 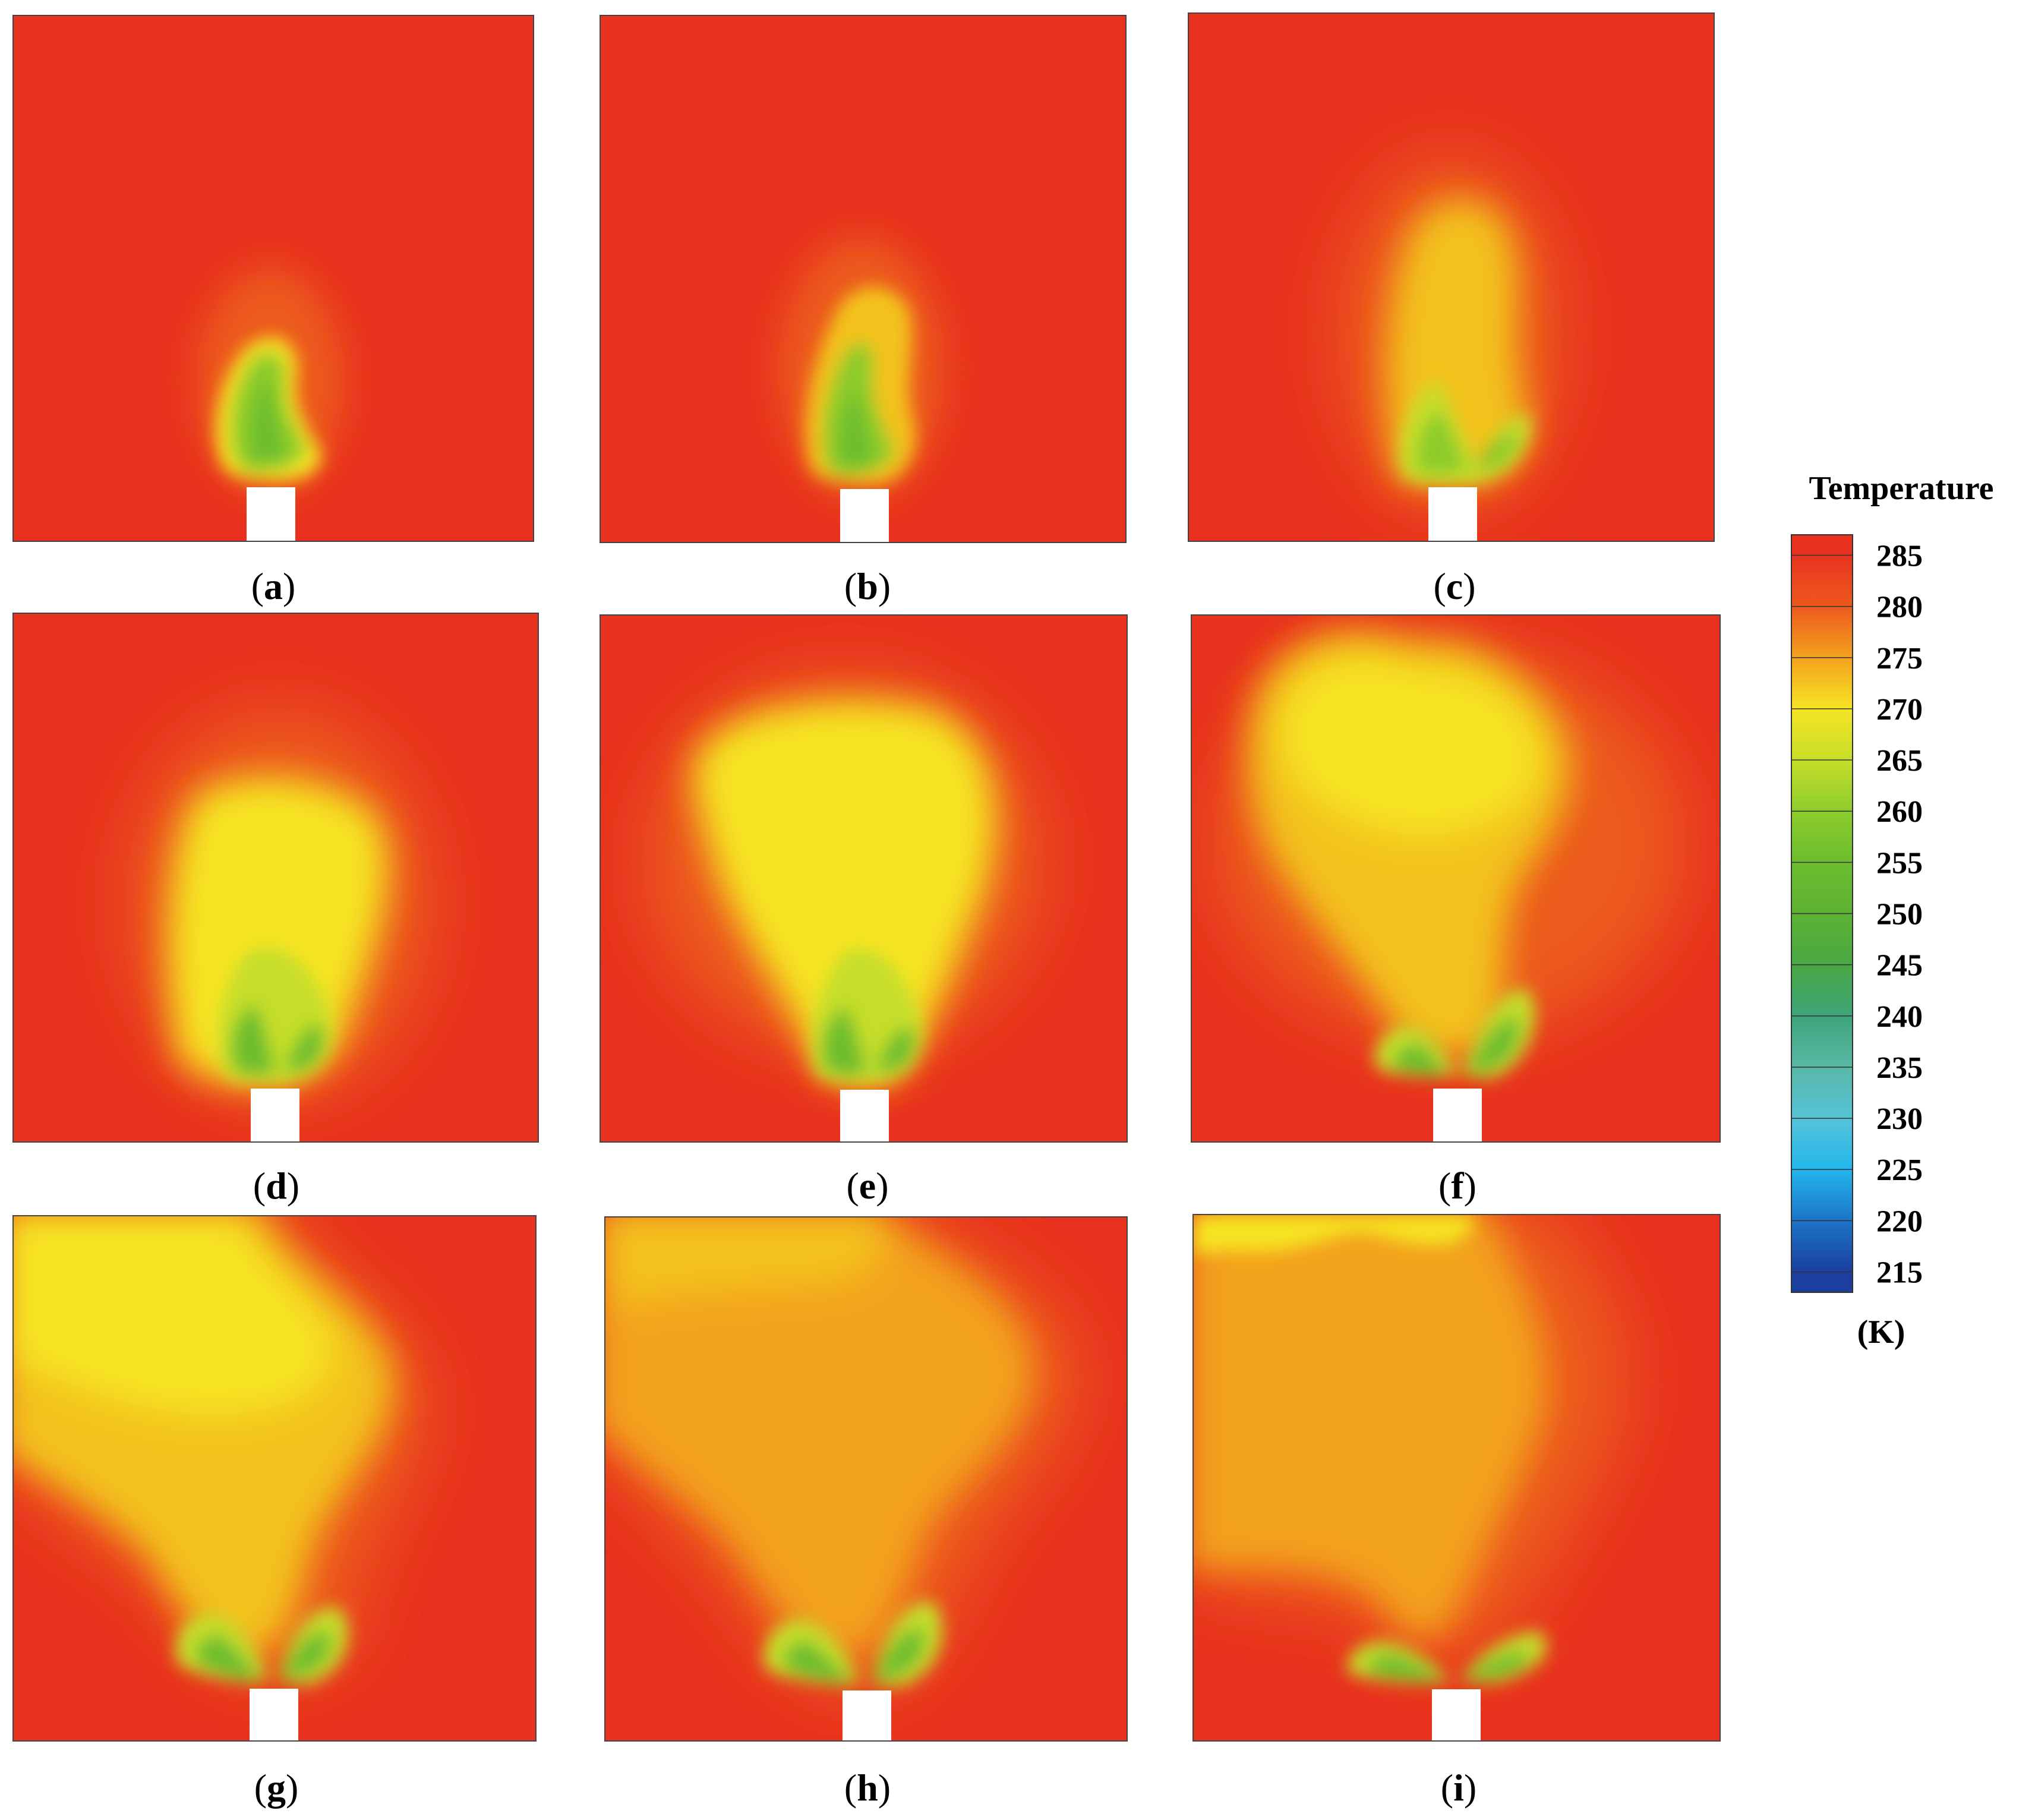 What do you see at coordinates (275, 877) in the screenshot?
I see `panel-d-field` at bounding box center [275, 877].